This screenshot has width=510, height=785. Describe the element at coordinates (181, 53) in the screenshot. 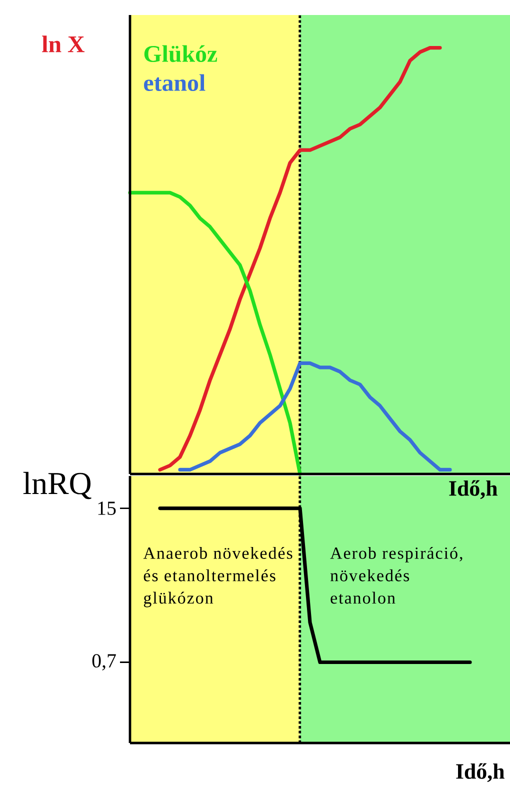

I see `text: Glükóz` at that location.